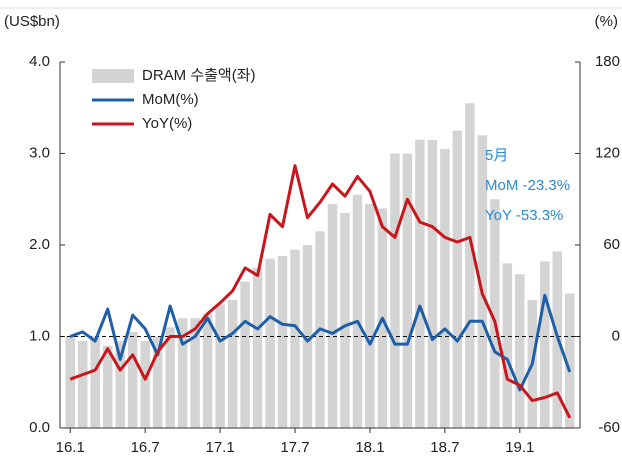  What do you see at coordinates (170, 99) in the screenshot?
I see `legend-label: MoM(%)` at bounding box center [170, 99].